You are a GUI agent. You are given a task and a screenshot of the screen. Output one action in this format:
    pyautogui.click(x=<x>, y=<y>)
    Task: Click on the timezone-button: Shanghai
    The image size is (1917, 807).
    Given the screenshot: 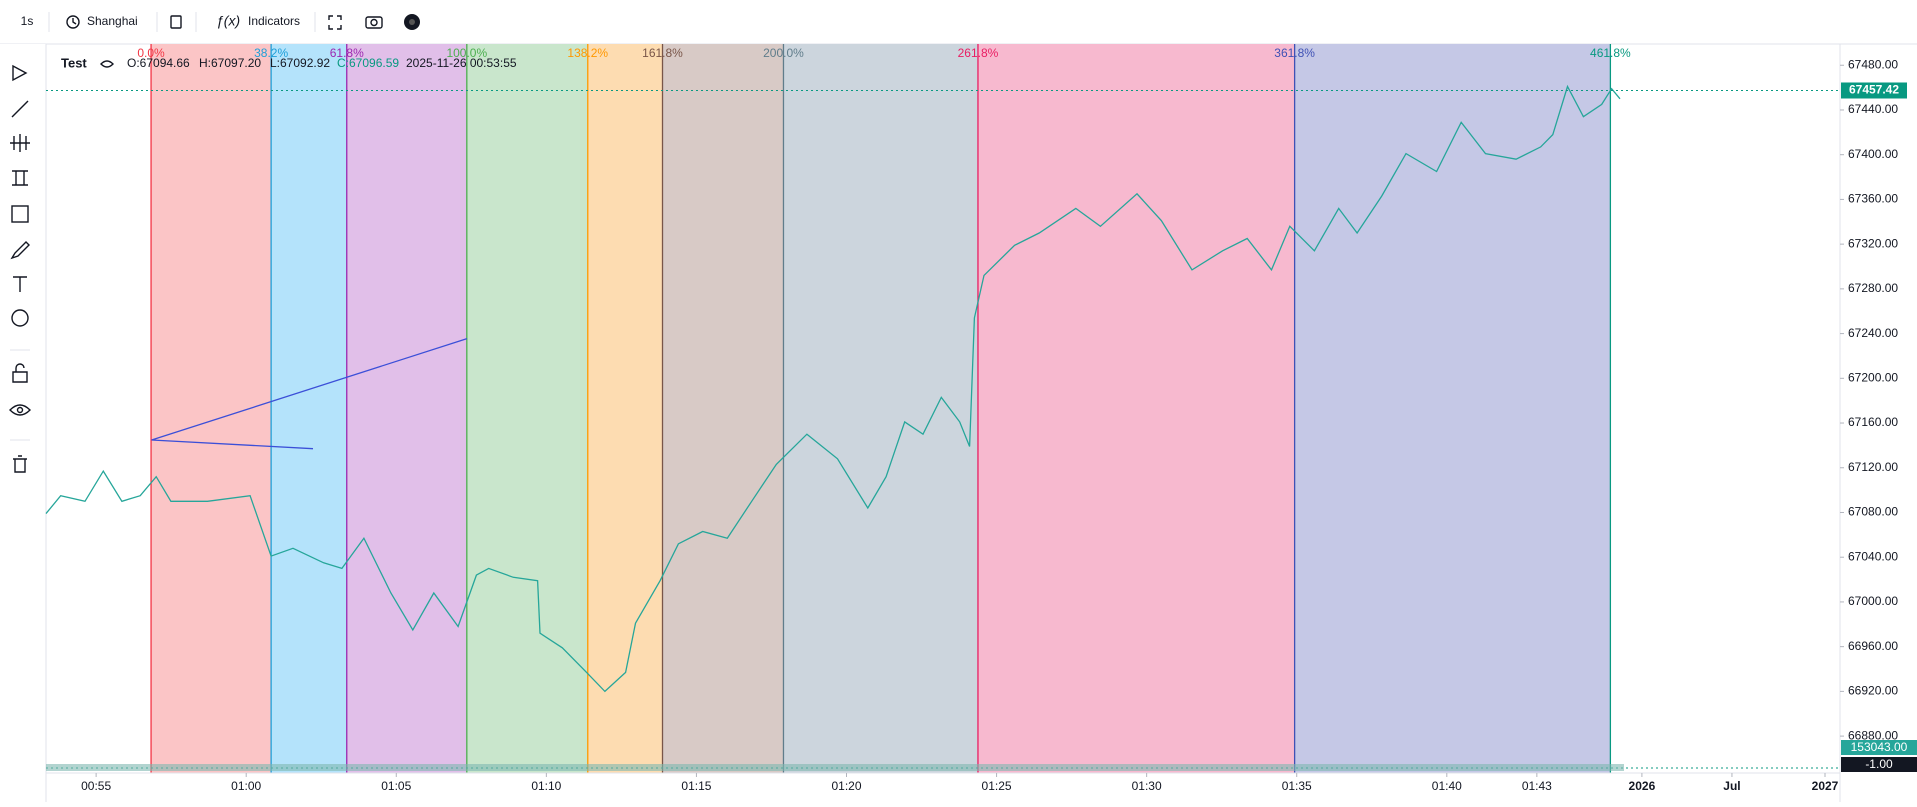 What is the action you would take?
    pyautogui.click(x=112, y=21)
    